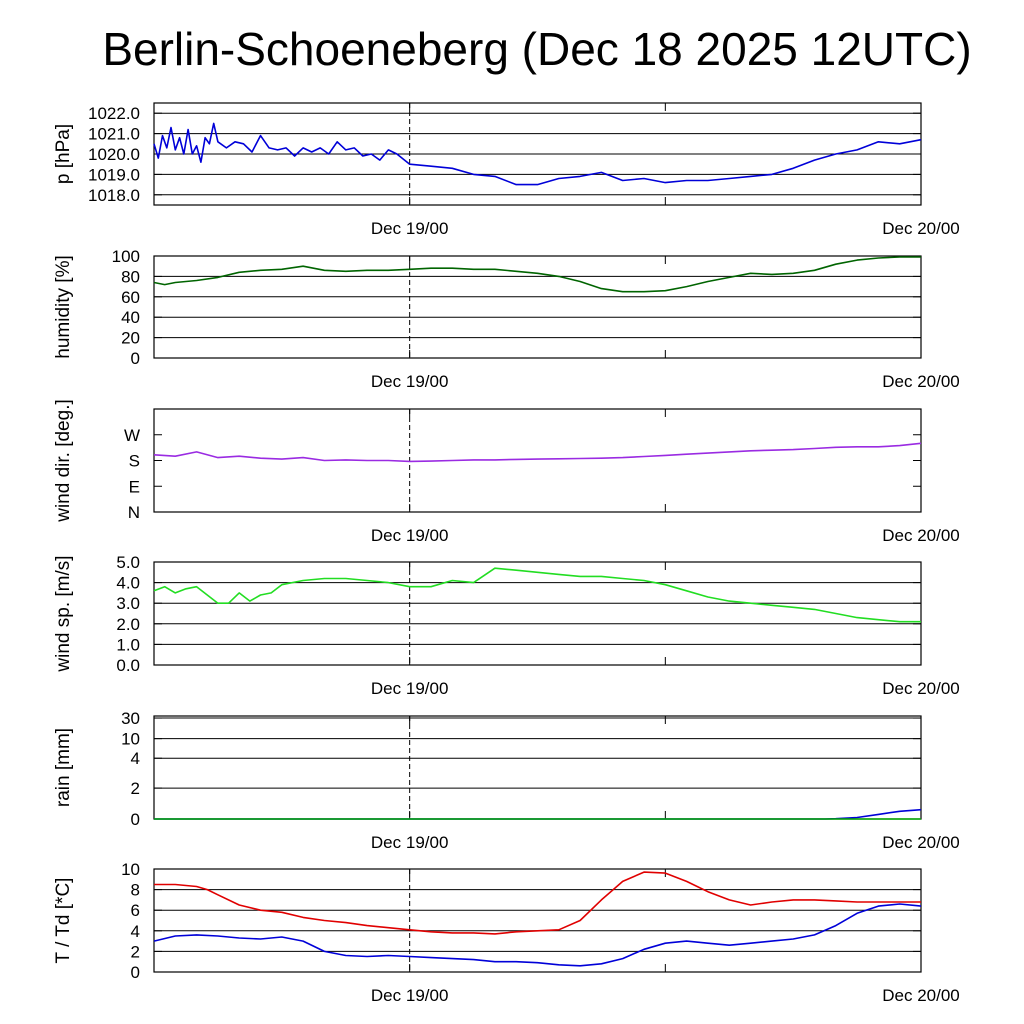  I want to click on ytick-label-1-2: 40, so click(130, 317).